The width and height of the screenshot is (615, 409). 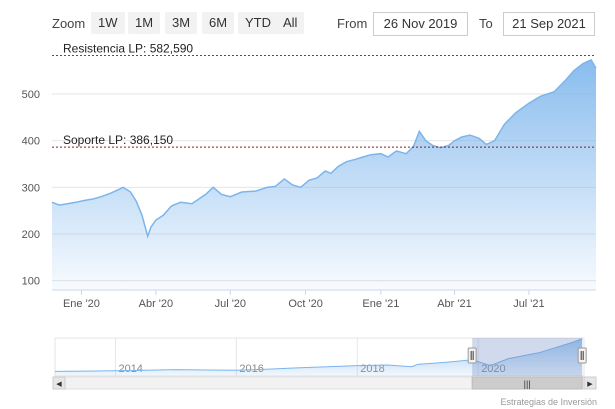 I want to click on zoom-1w-button: 1W, so click(x=108, y=23).